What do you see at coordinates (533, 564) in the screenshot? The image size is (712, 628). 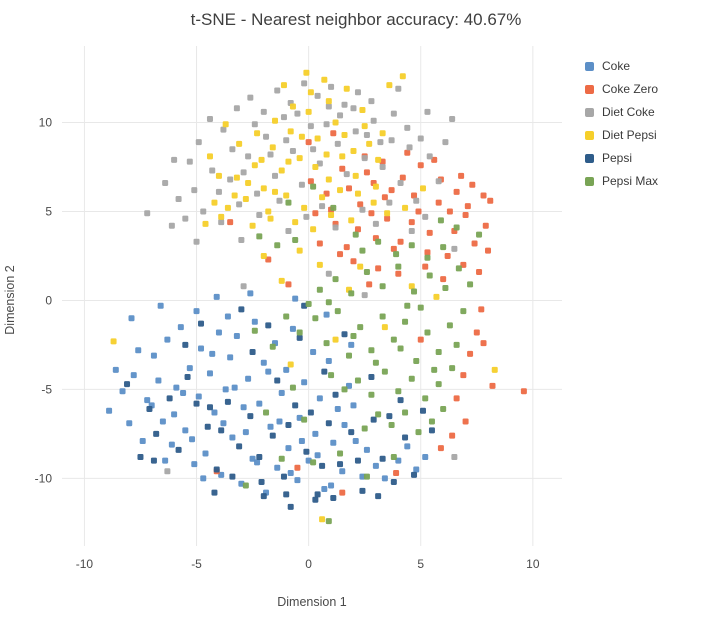 I see `x-tick-label: 10` at bounding box center [533, 564].